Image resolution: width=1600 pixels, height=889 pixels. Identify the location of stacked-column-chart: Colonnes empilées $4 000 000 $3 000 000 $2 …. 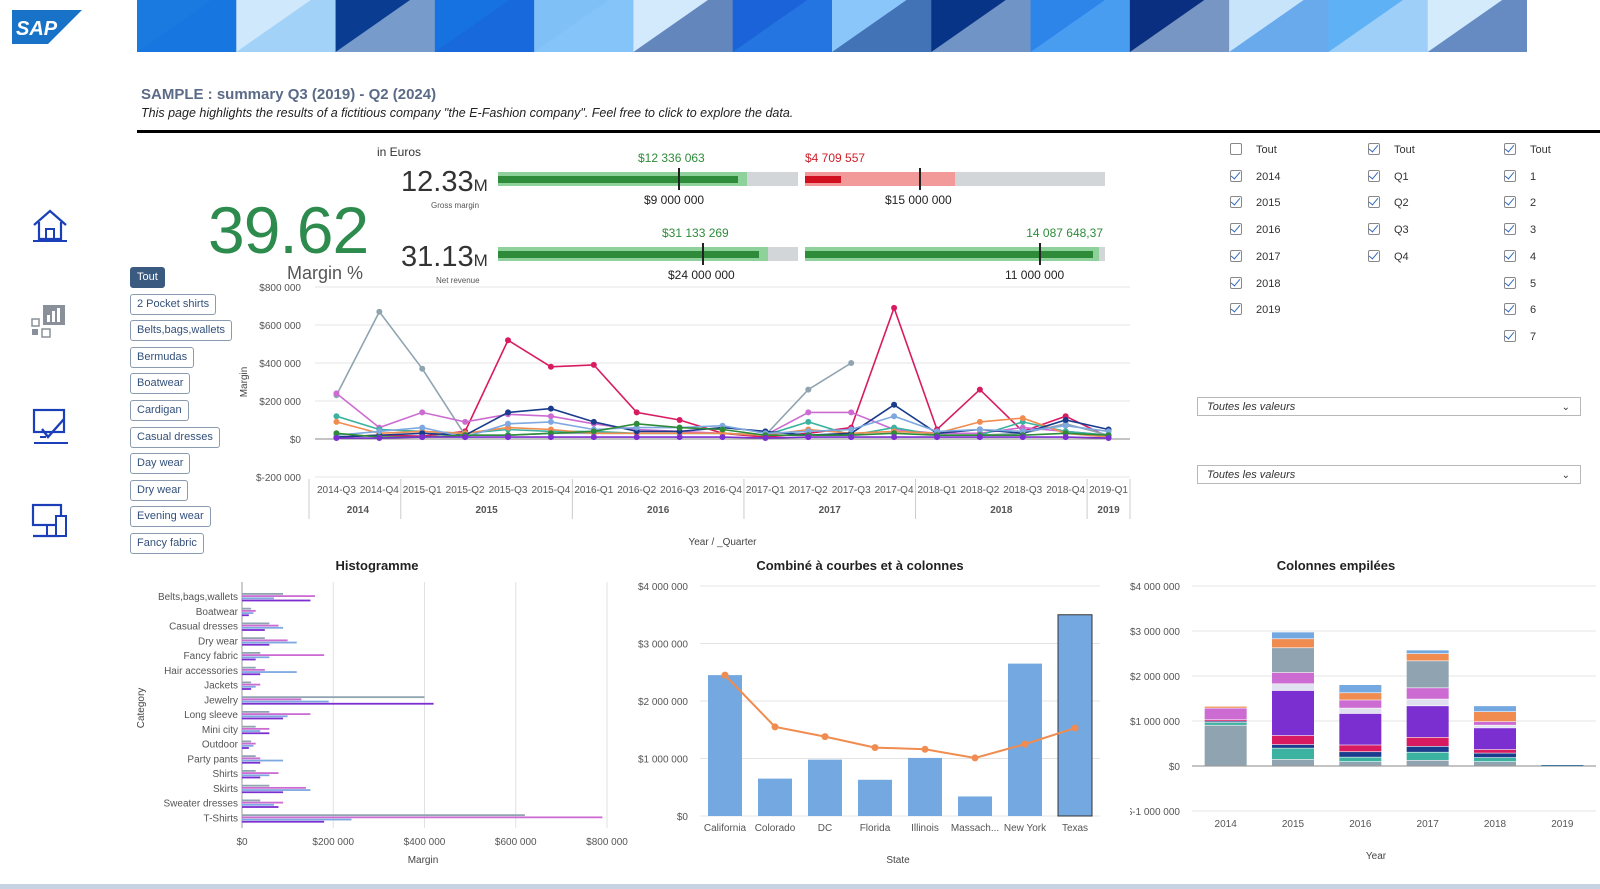
(1365, 722).